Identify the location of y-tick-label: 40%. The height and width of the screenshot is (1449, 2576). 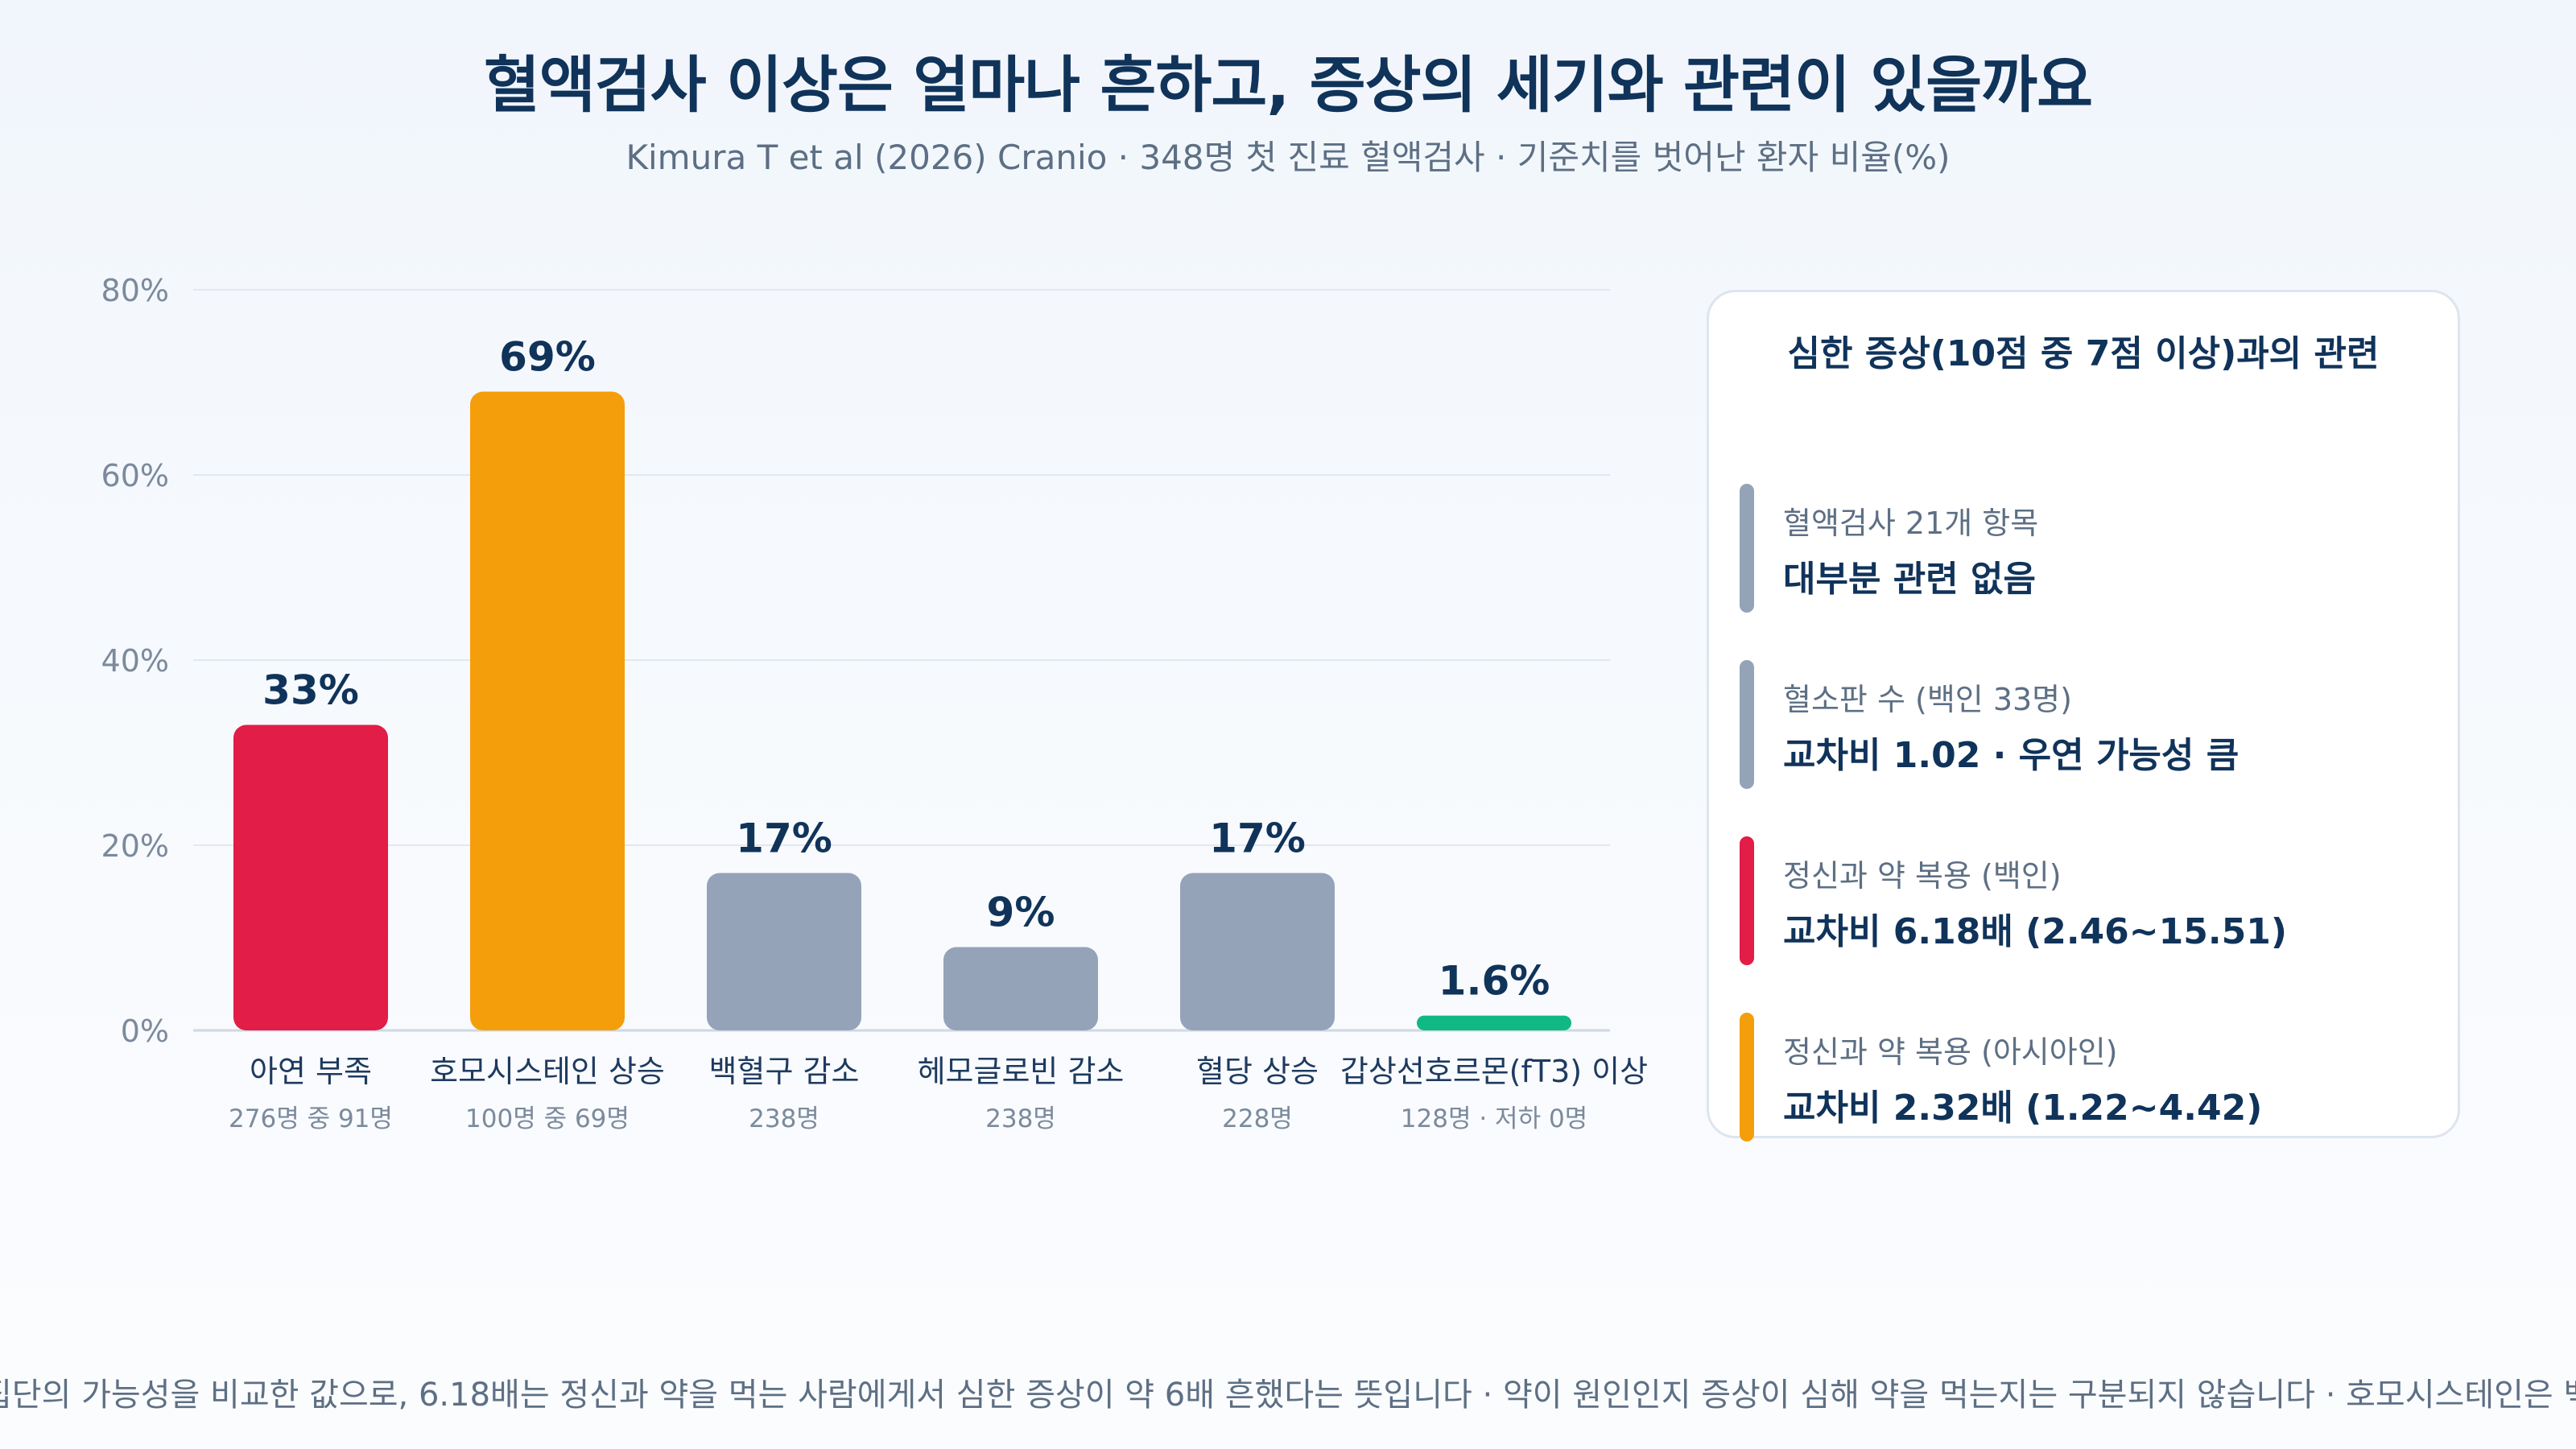
(135, 661).